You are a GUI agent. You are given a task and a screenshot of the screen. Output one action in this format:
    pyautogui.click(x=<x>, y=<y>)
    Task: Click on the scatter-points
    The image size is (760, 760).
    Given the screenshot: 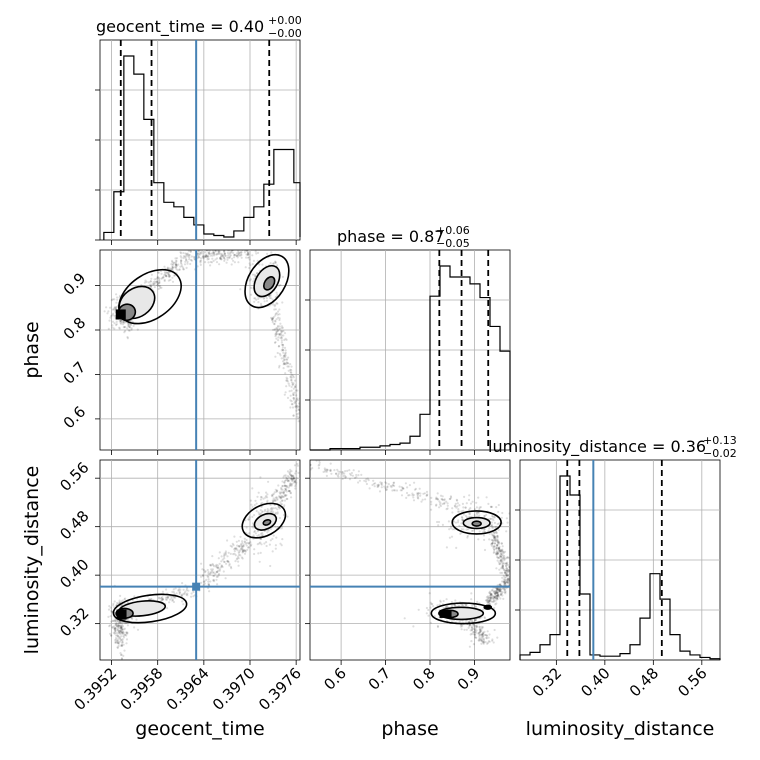 What is the action you would take?
    pyautogui.click(x=203, y=561)
    